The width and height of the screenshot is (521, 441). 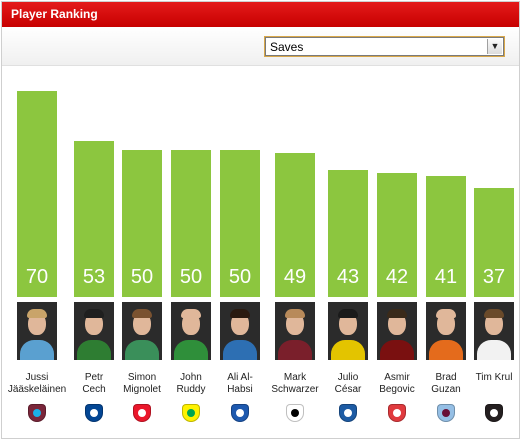 I want to click on player-name-line2: Guzan, so click(x=446, y=389).